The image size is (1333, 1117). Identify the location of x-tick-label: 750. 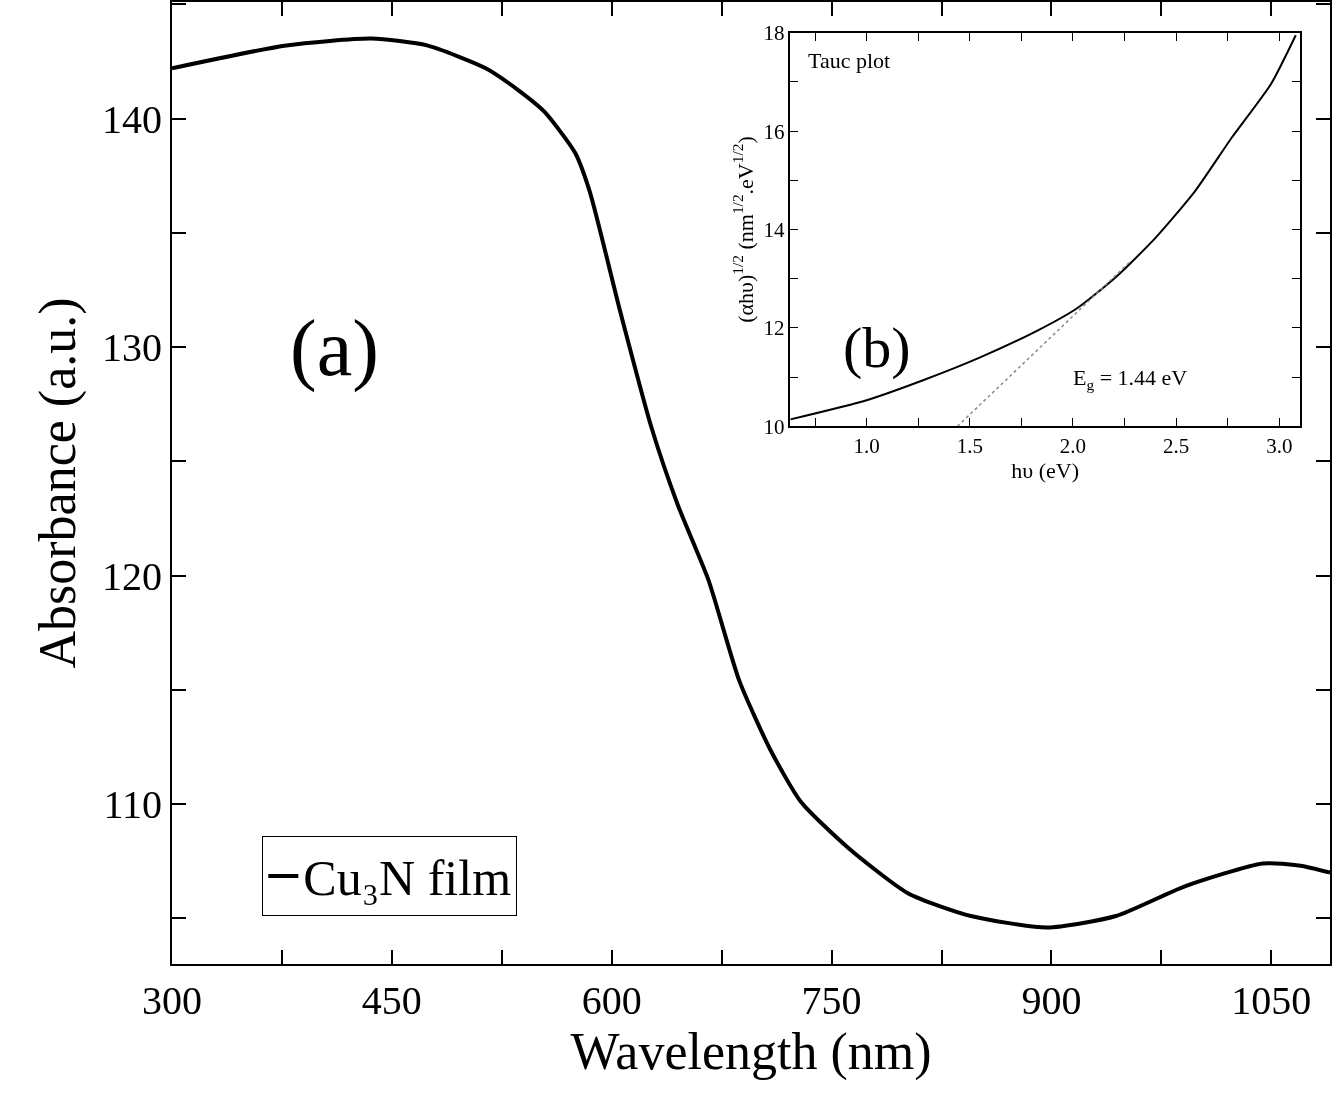
(831, 1000).